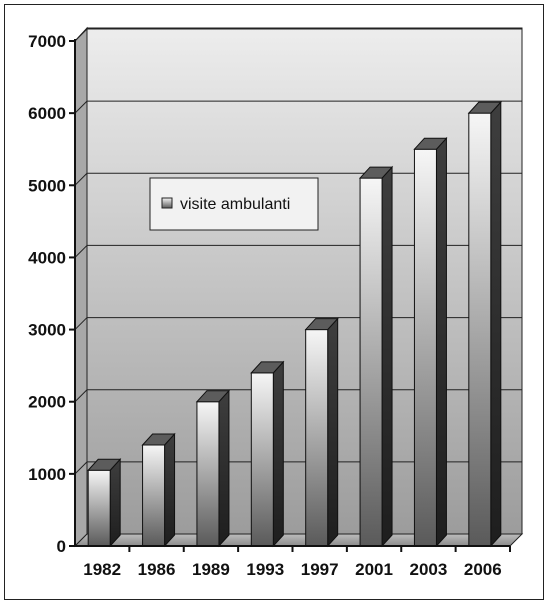 The image size is (550, 606). I want to click on legend-box, so click(234, 204).